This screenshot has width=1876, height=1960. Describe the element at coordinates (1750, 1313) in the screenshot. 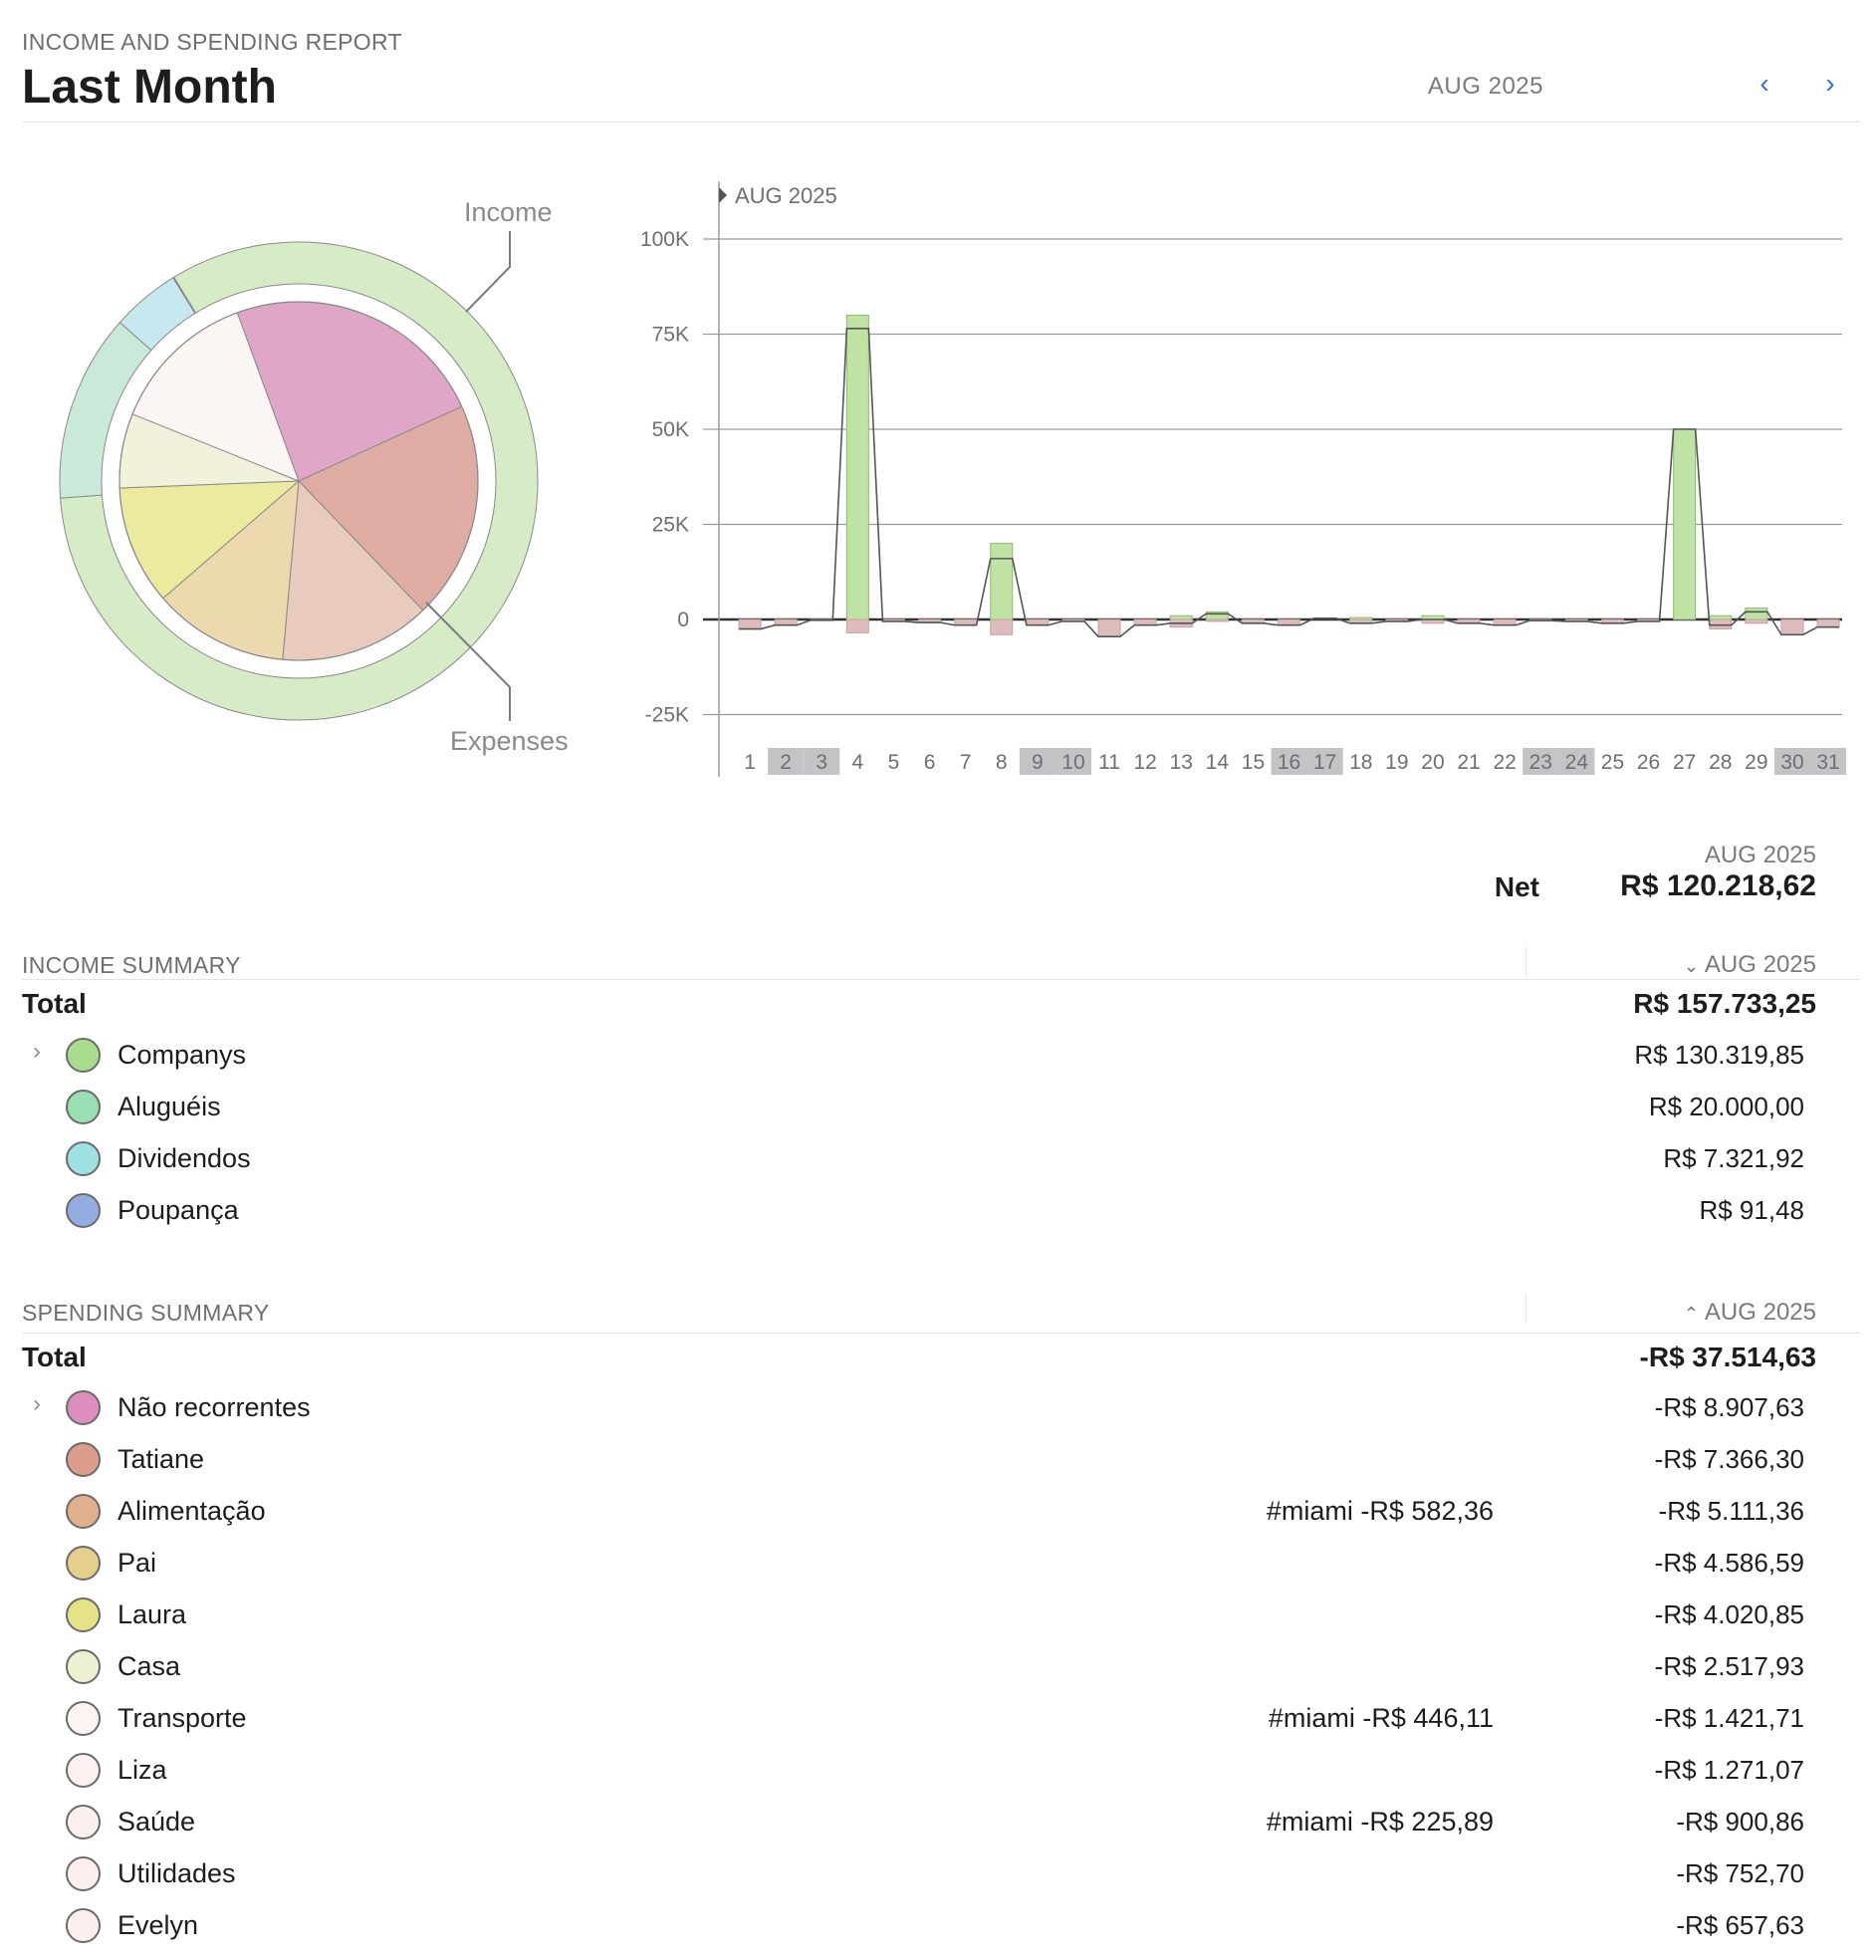

I see `spending-period-header: ⌃ AUG 2025` at that location.